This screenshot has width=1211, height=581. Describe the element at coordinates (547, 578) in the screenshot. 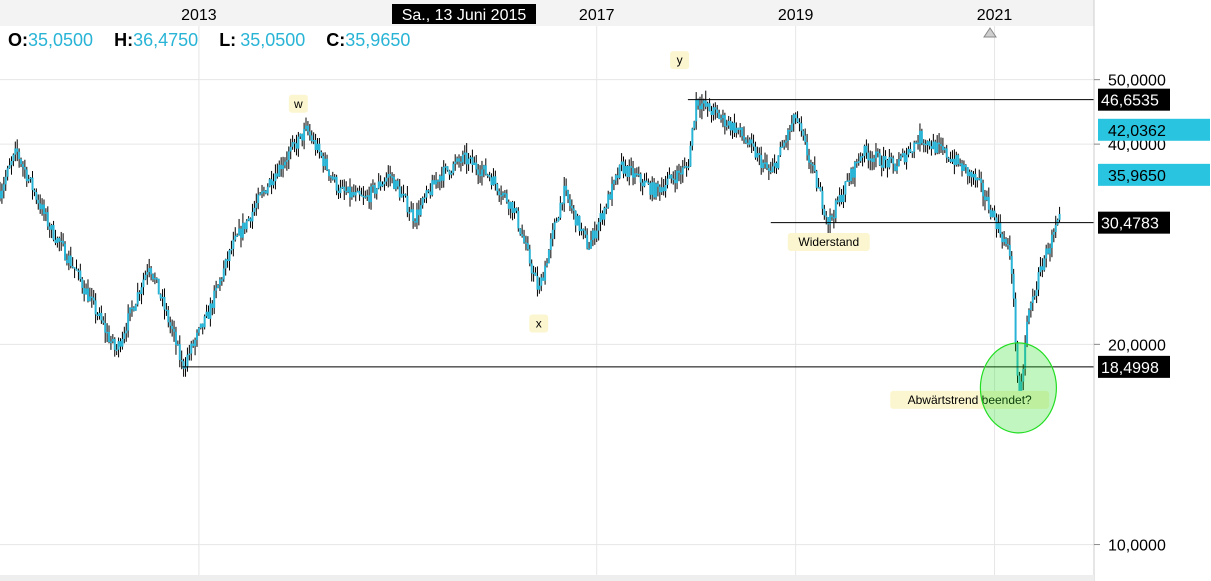

I see `bottom-strip` at that location.